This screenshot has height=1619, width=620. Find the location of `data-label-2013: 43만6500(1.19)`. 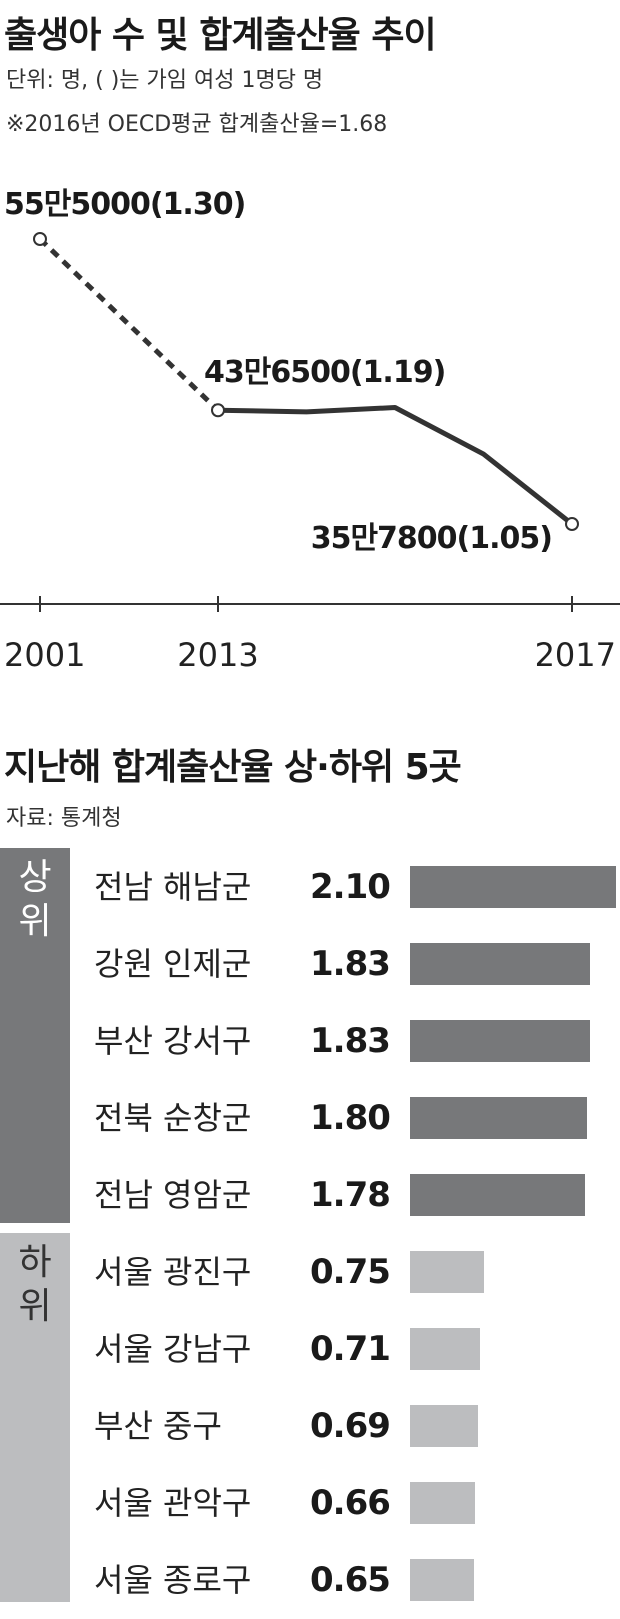

data-label-2013: 43만6500(1.19) is located at coordinates (324, 372).